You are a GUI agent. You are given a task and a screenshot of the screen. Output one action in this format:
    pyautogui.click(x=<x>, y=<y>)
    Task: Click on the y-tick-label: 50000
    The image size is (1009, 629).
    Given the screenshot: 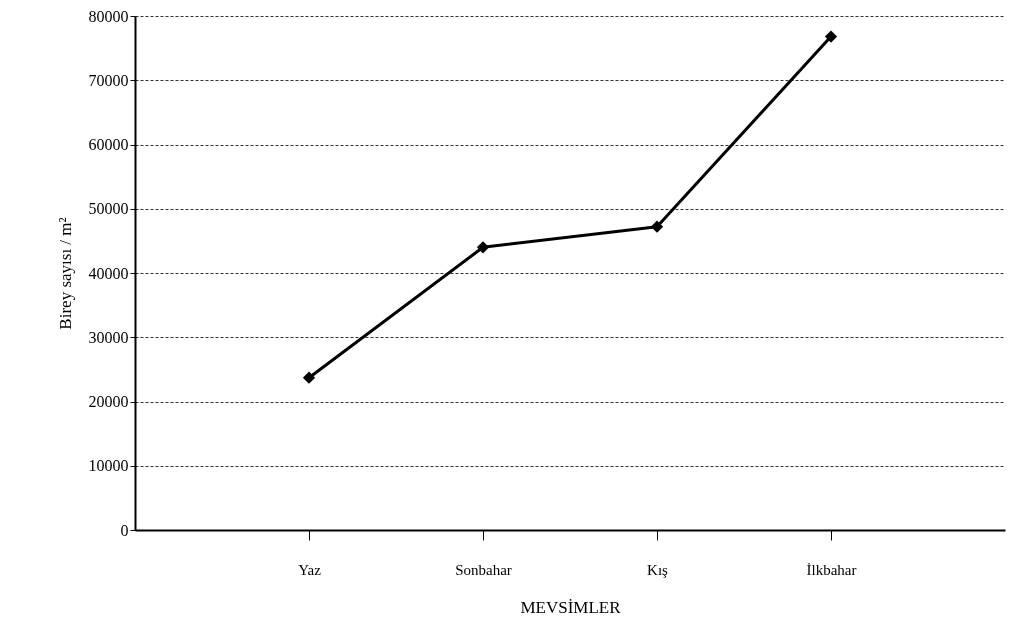 What is the action you would take?
    pyautogui.click(x=108, y=209)
    